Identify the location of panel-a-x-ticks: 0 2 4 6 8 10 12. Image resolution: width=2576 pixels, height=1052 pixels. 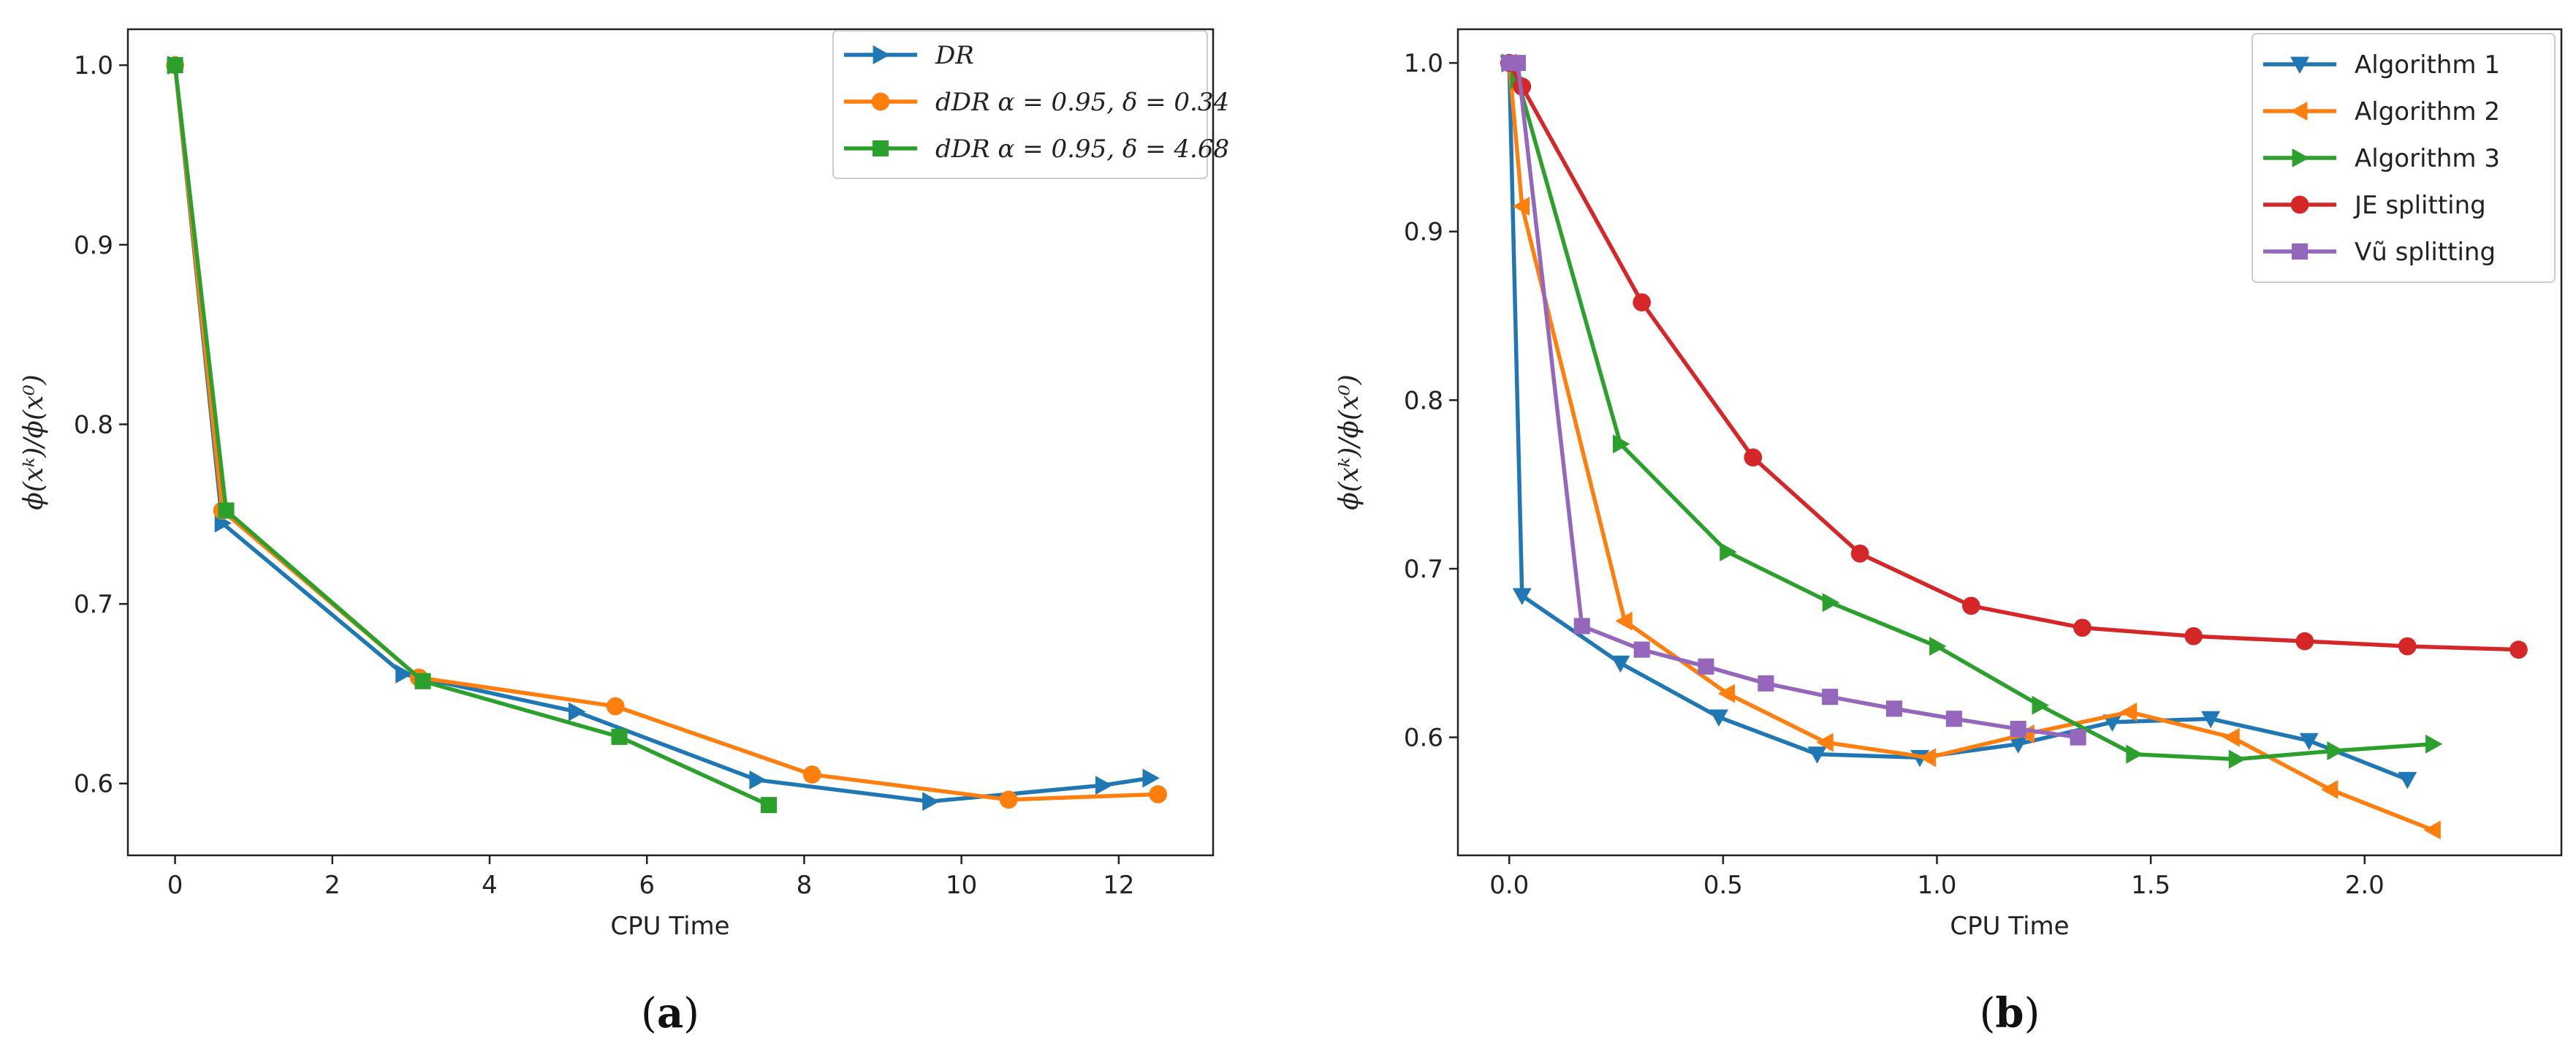
(651, 877).